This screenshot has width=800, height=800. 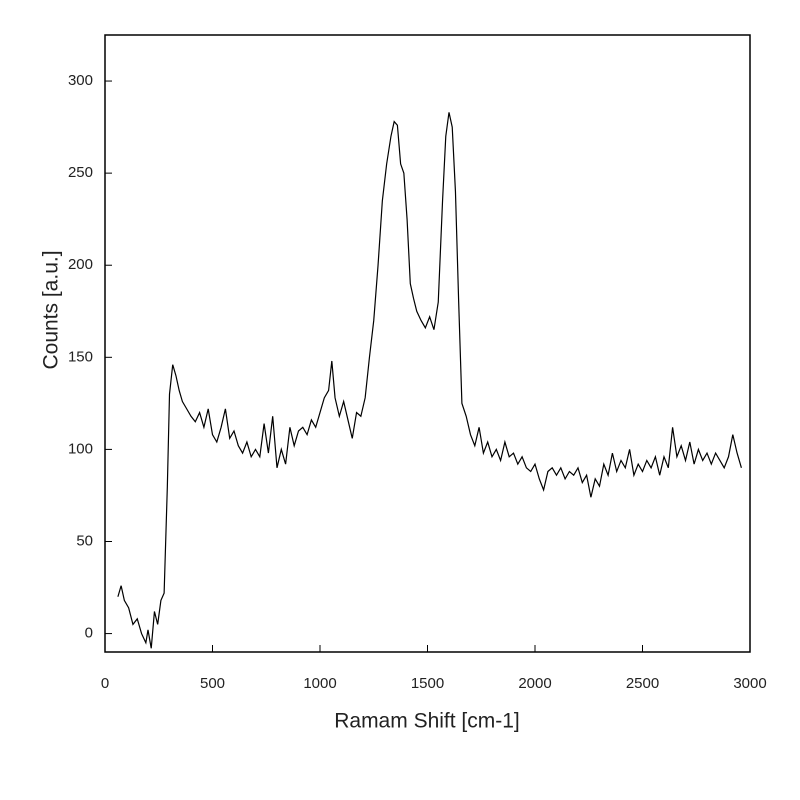 What do you see at coordinates (427, 683) in the screenshot?
I see `x-tick-label: 1500` at bounding box center [427, 683].